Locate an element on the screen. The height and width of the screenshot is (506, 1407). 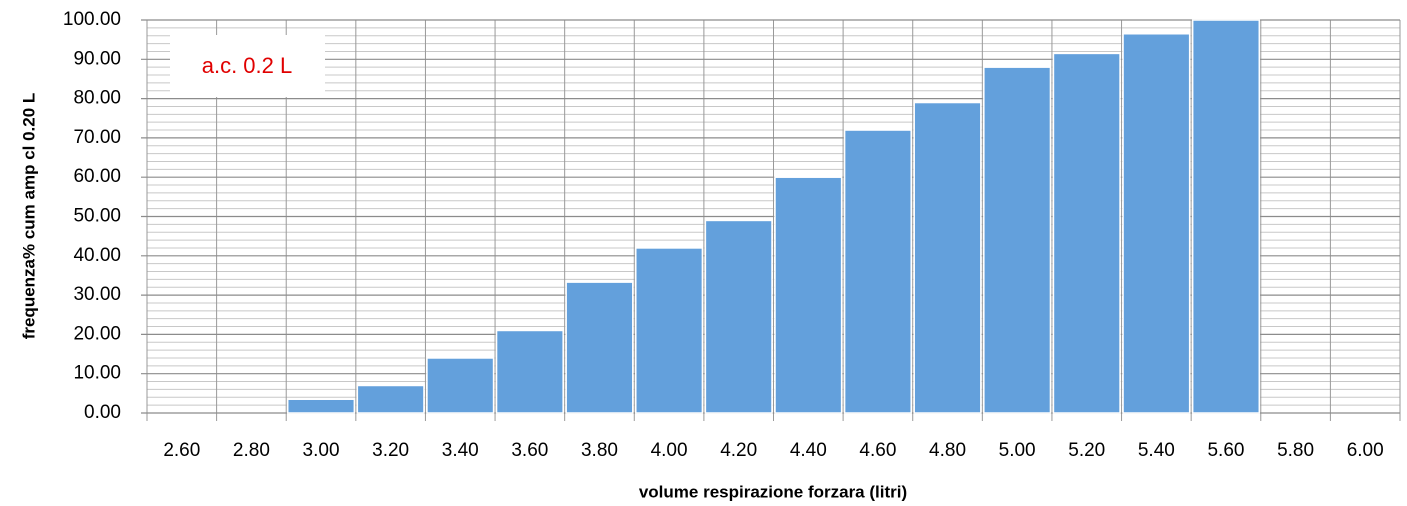
y-tick-label: 10.00 is located at coordinates (97, 373).